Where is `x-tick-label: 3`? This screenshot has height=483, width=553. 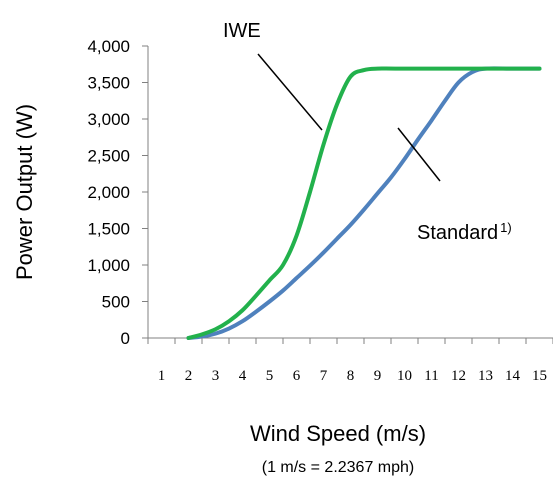 x-tick-label: 3 is located at coordinates (216, 376).